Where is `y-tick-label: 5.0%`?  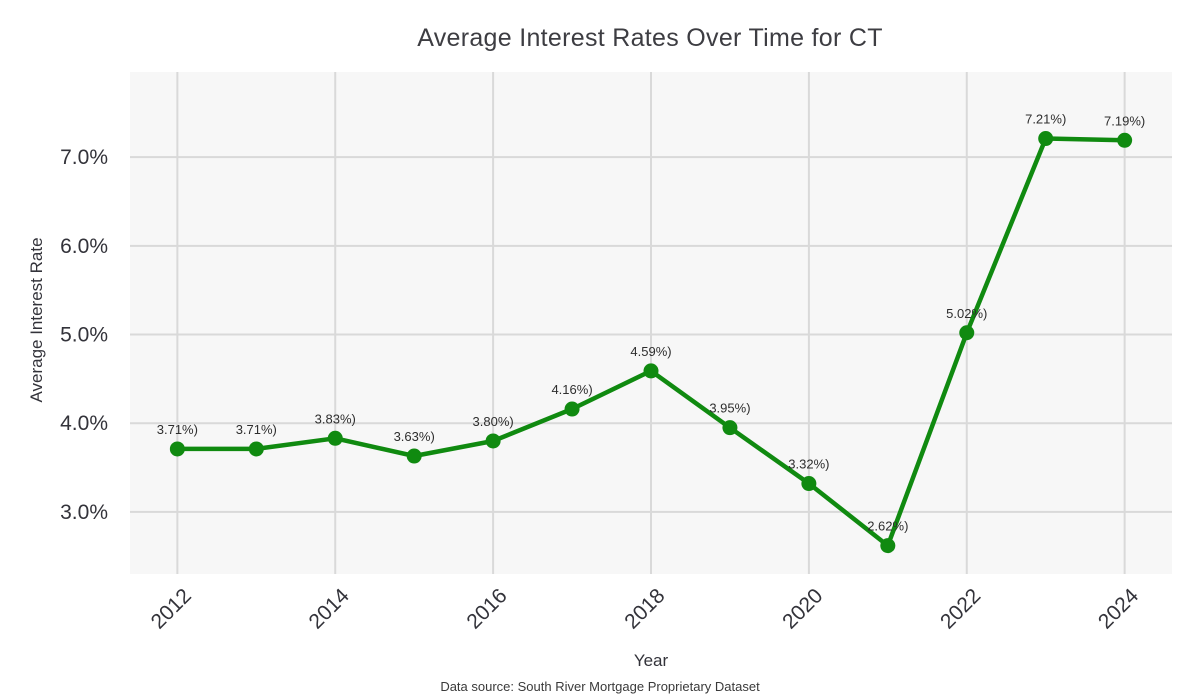
y-tick-label: 5.0% is located at coordinates (84, 335).